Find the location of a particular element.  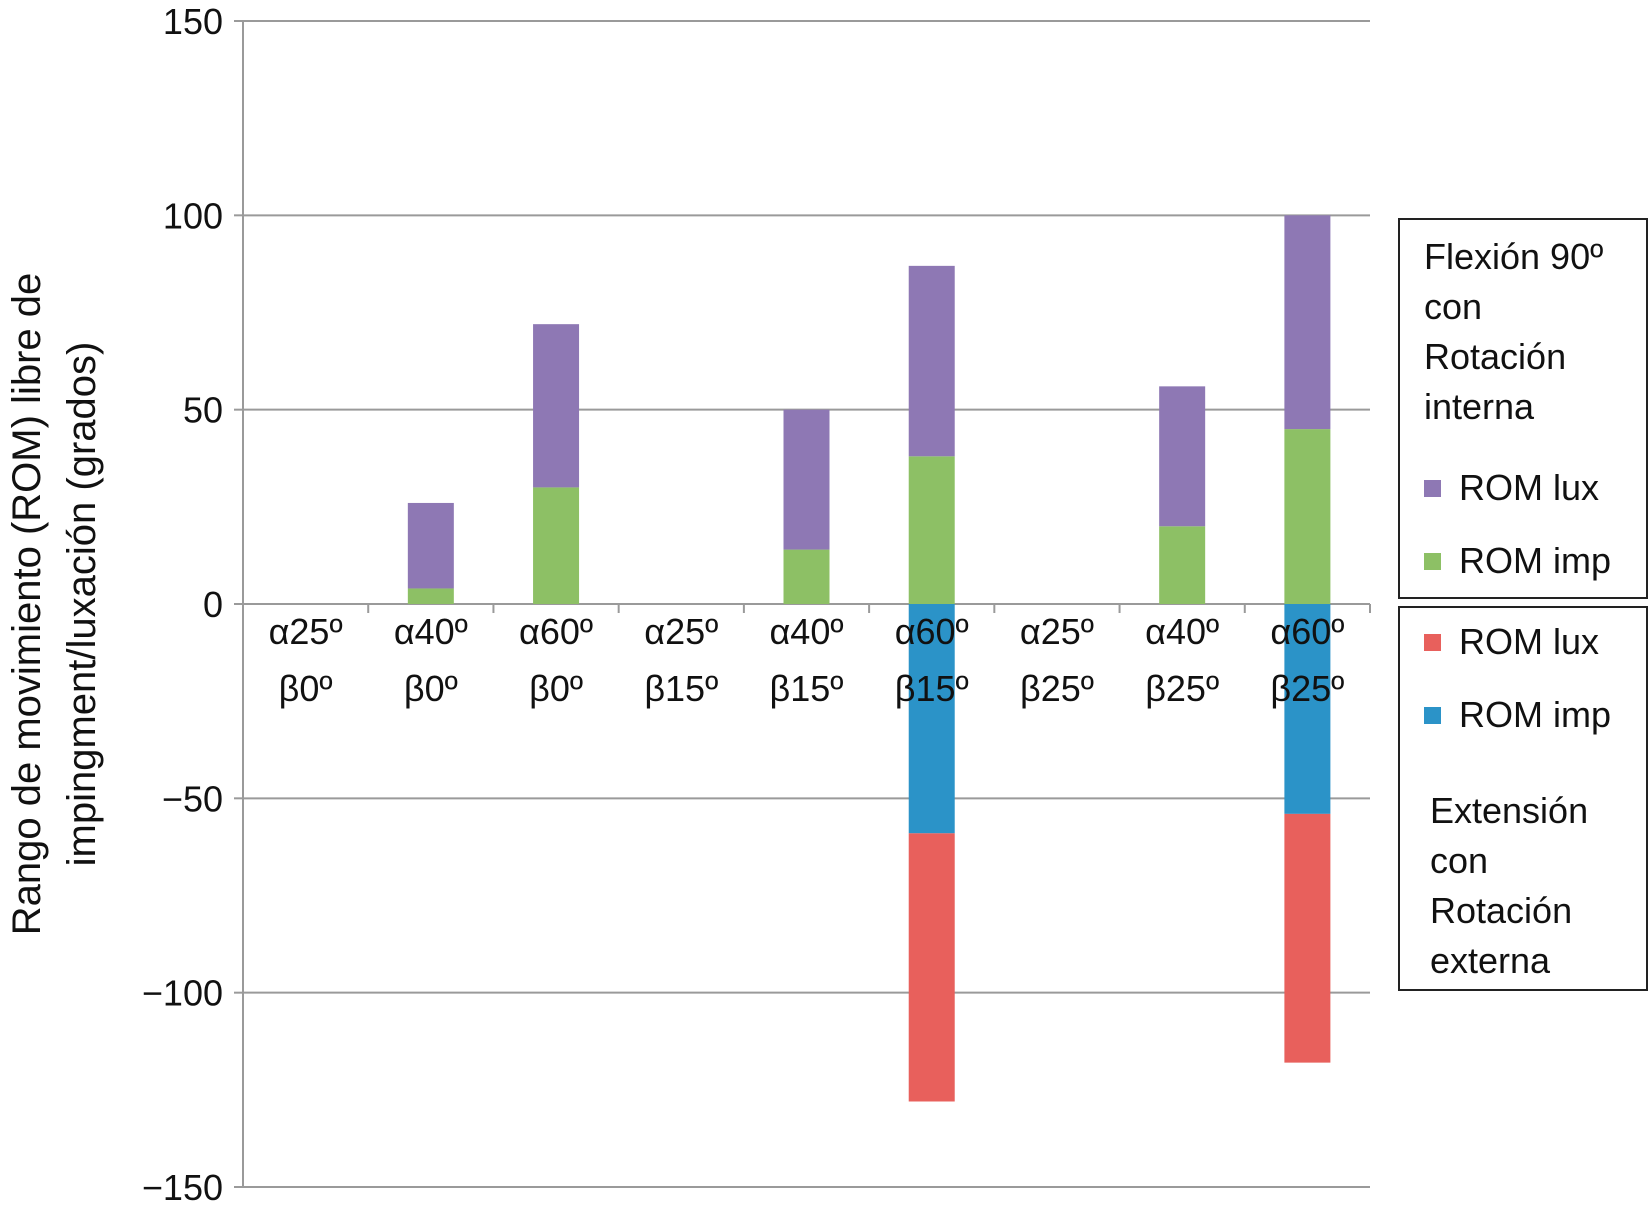

y-tick-label: 50 is located at coordinates (203, 410).